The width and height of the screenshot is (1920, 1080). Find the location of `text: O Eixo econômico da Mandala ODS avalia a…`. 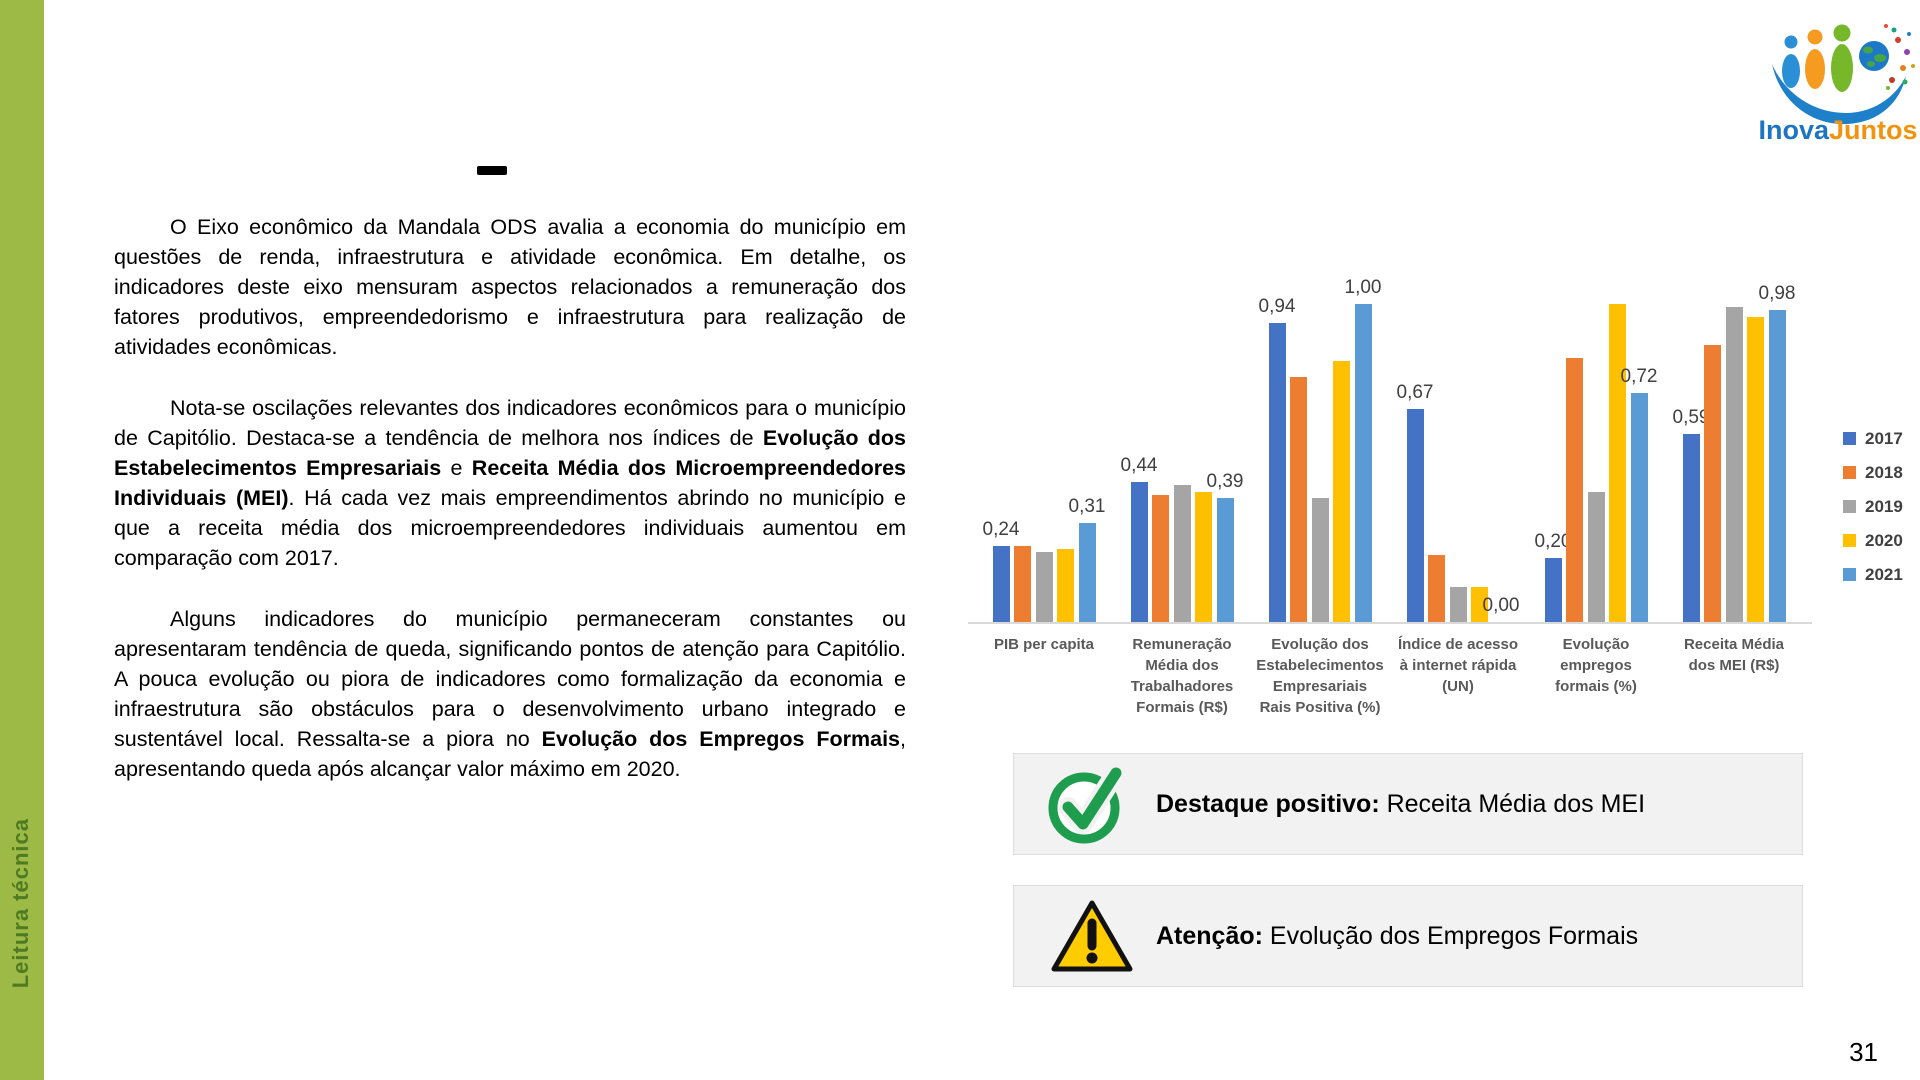

text: O Eixo econômico da Mandala ODS avalia a… is located at coordinates (510, 287).